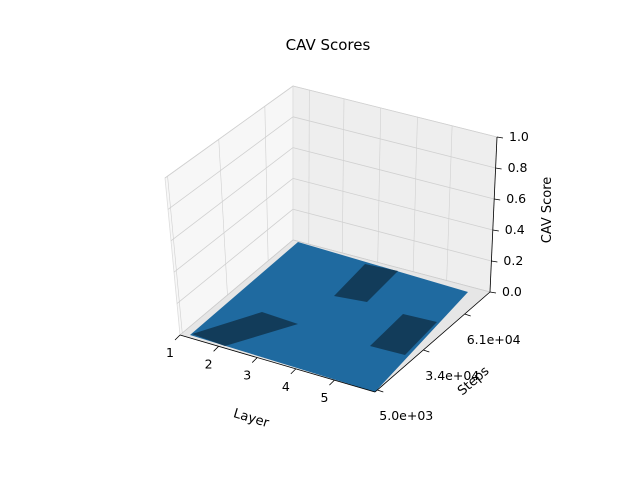  What do you see at coordinates (547, 210) in the screenshot?
I see `z-axis-label: CAV Score` at bounding box center [547, 210].